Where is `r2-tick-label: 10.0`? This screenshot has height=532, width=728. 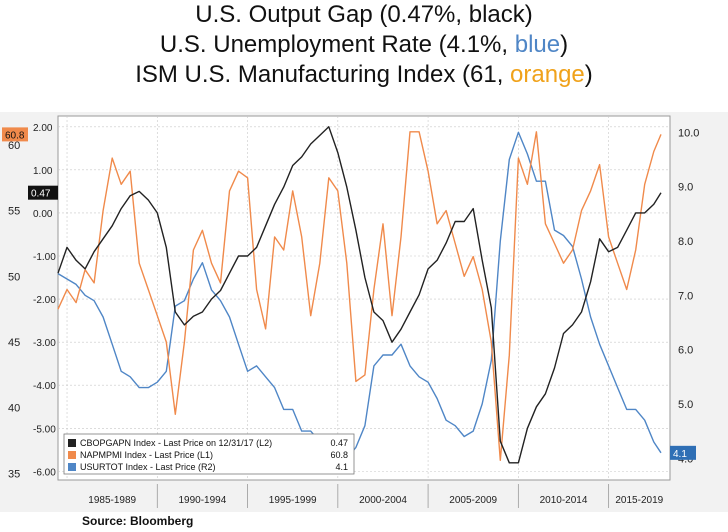 r2-tick-label: 10.0 is located at coordinates (688, 133).